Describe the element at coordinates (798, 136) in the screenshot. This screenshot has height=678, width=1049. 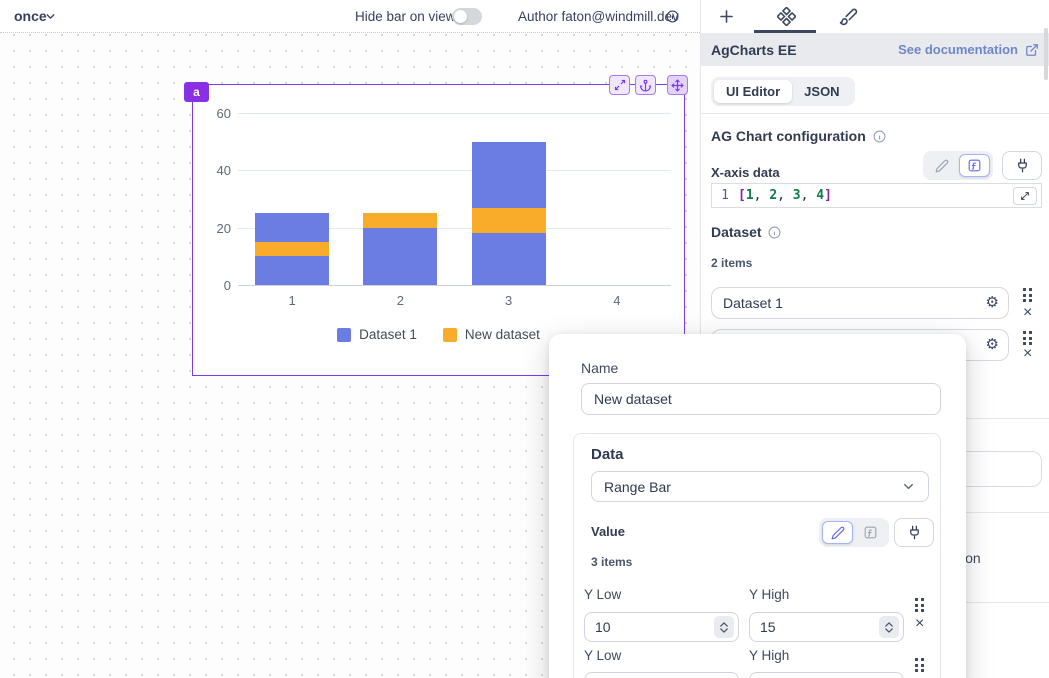
I see `config-section-title: AG Chart configuration` at that location.